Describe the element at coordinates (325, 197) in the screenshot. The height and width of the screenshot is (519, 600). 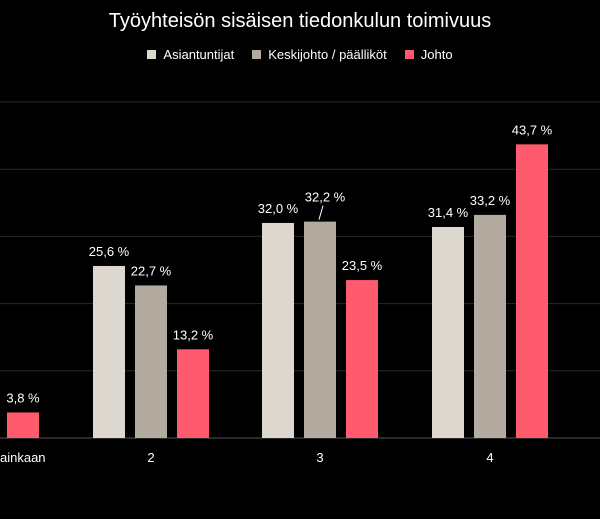
I see `data-label: 32,2 %` at that location.